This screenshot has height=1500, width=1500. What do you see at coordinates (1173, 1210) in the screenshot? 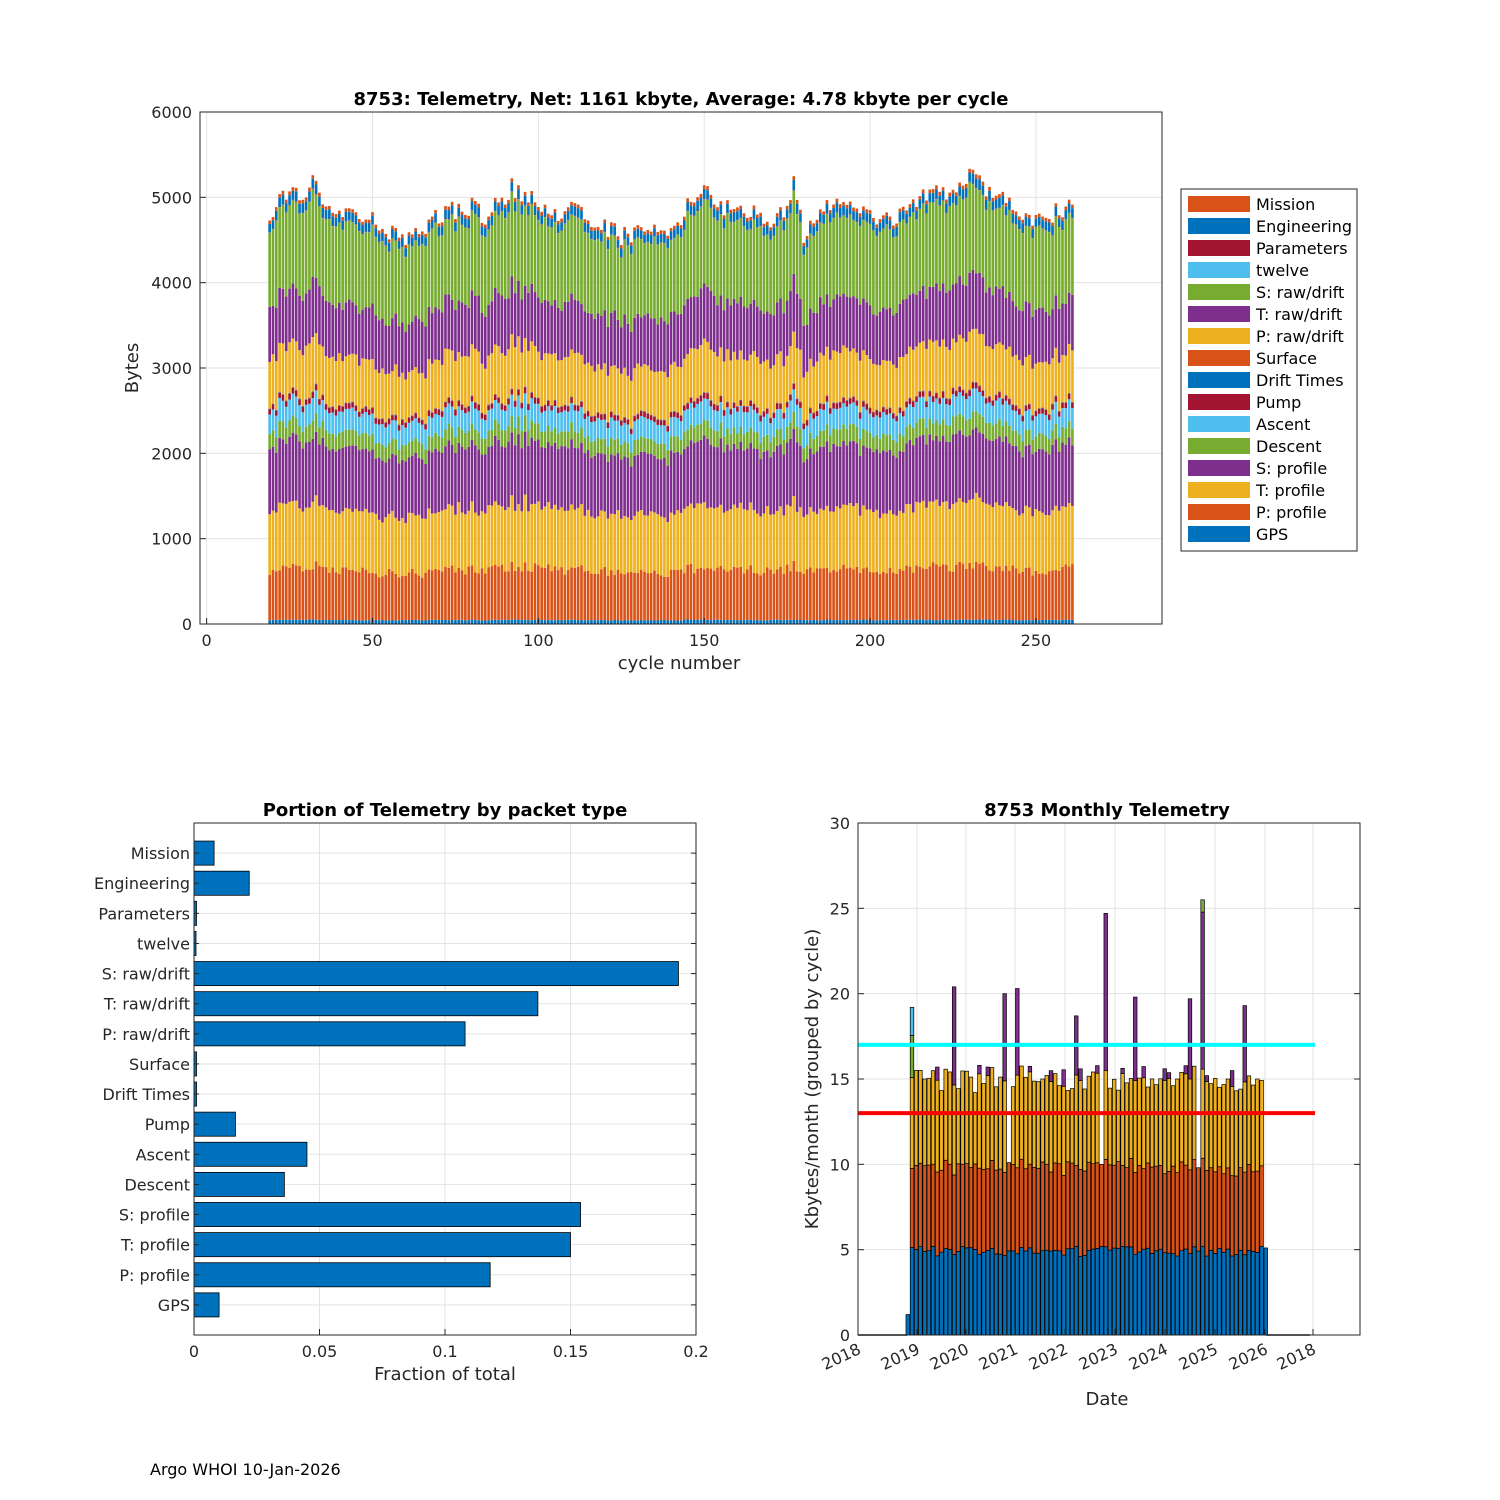
I see `monthly-bar` at bounding box center [1173, 1210].